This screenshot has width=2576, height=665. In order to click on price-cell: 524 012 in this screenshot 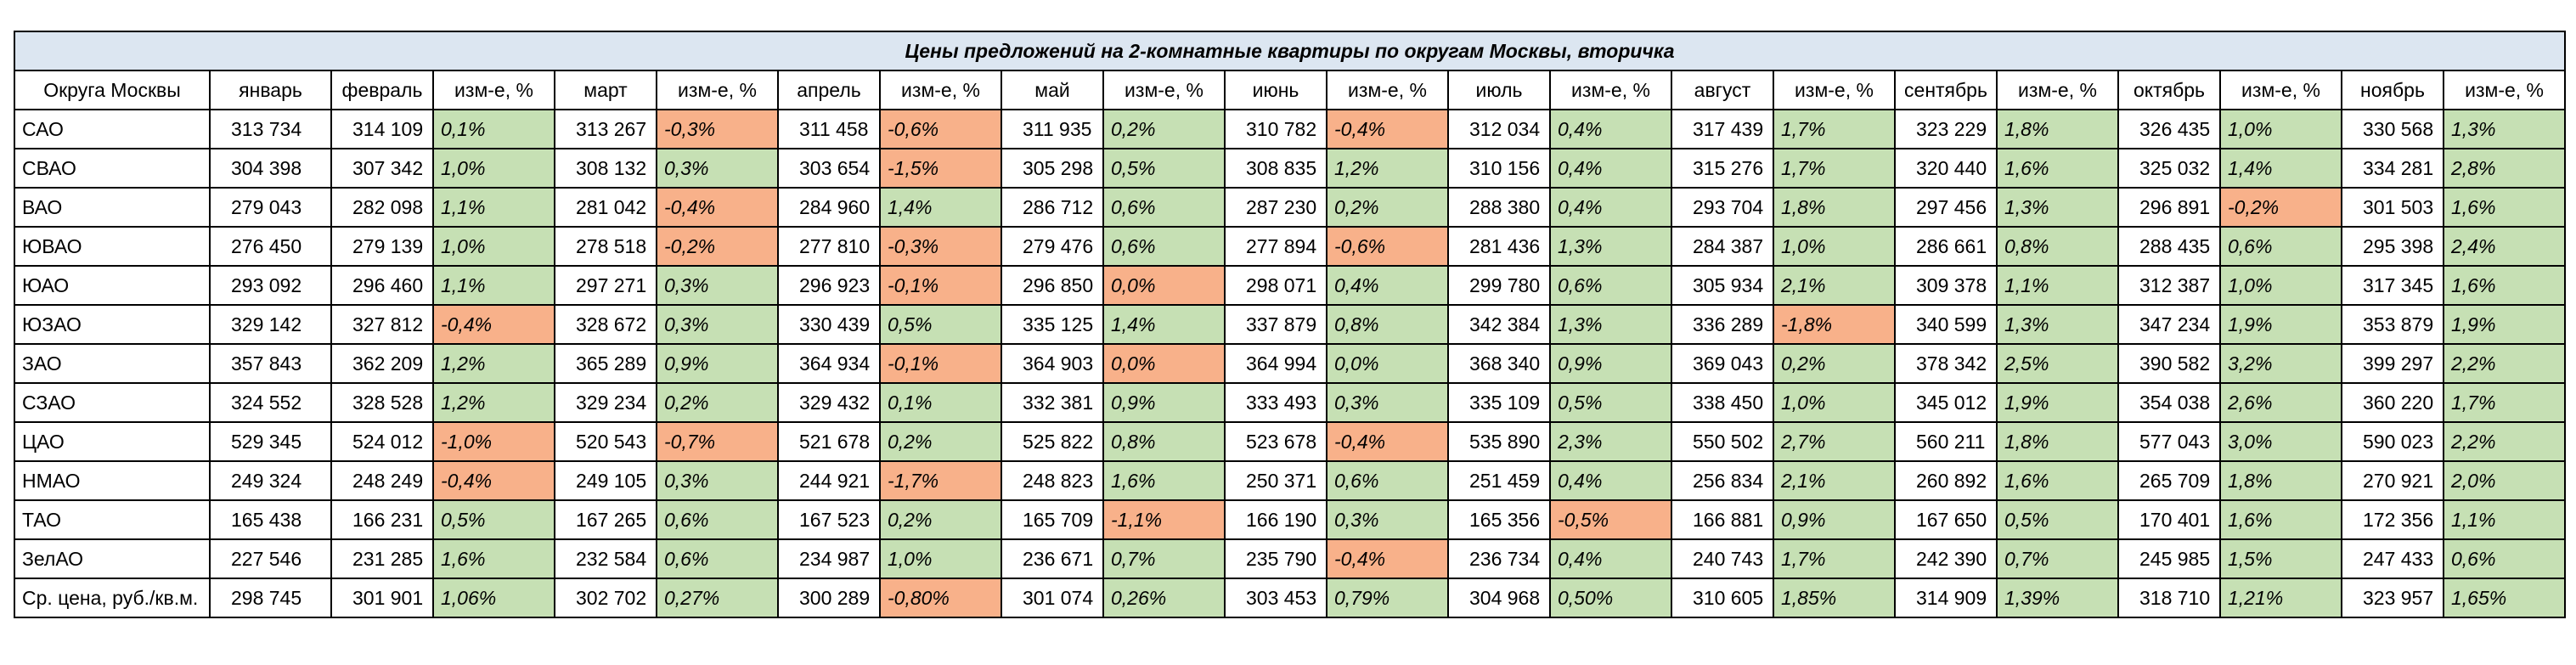, I will do `click(382, 442)`.